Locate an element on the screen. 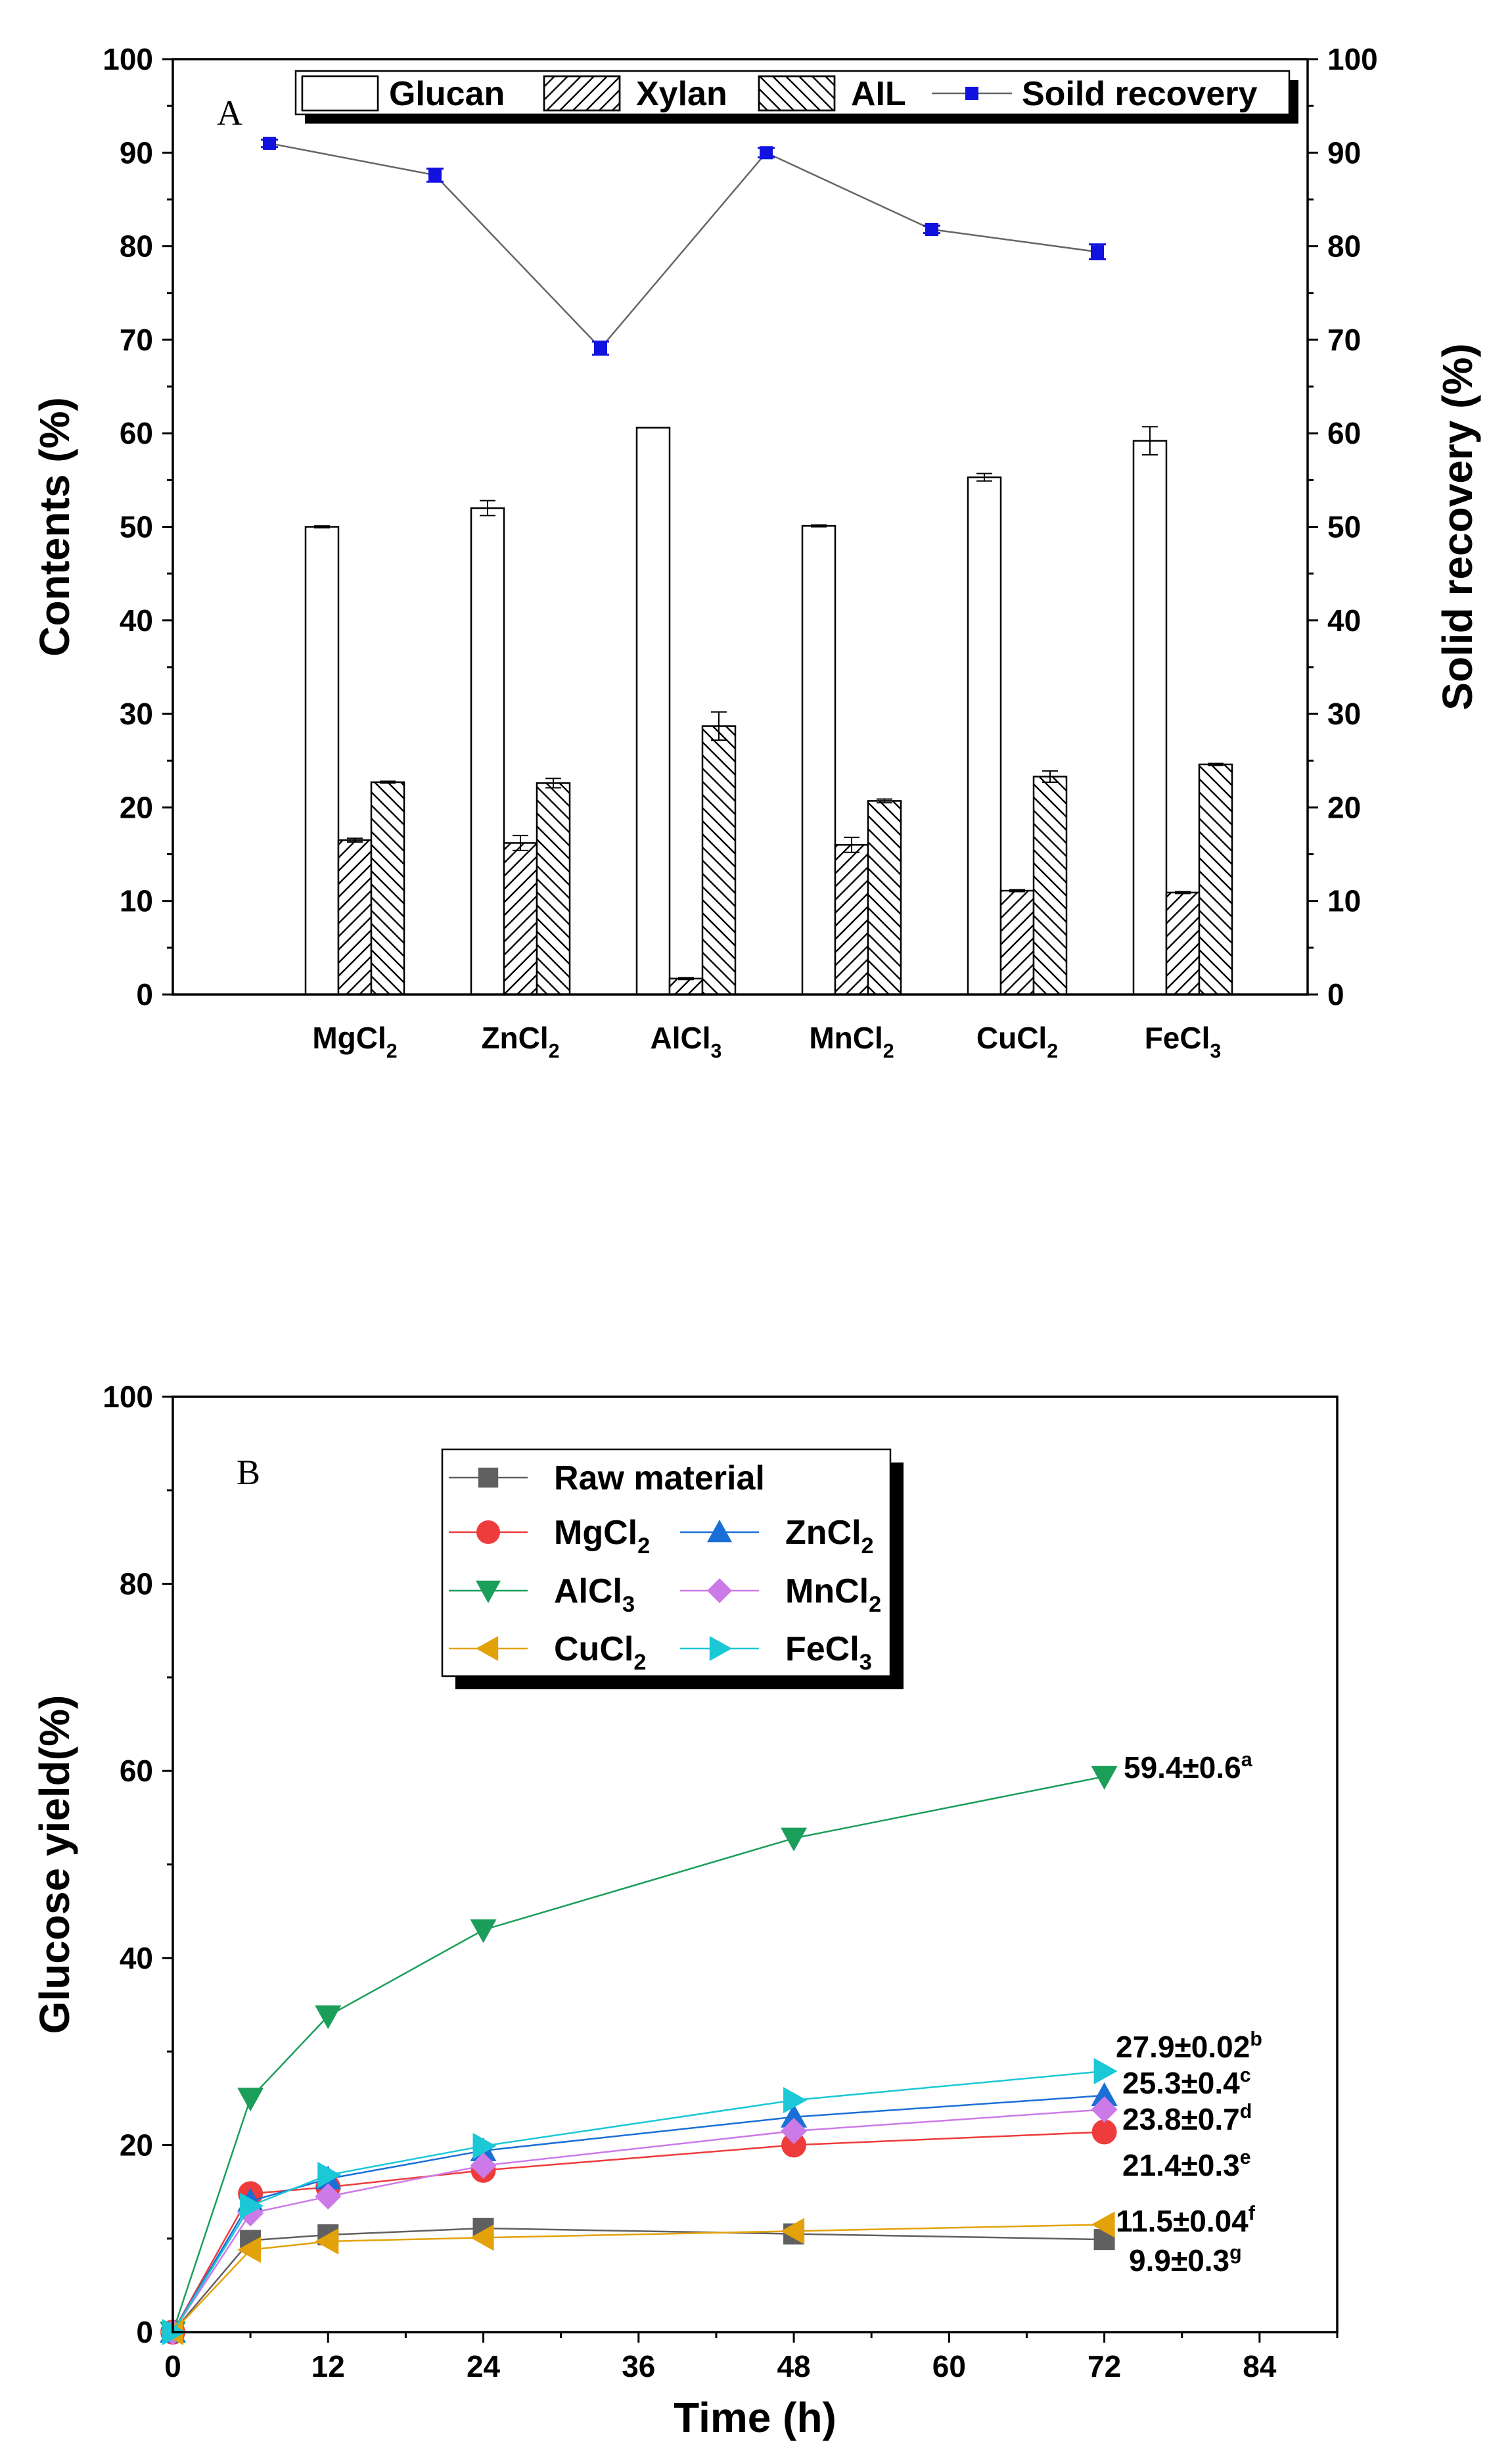 The height and width of the screenshot is (2457, 1512). right-y-tick-label: 40 is located at coordinates (1344, 620).